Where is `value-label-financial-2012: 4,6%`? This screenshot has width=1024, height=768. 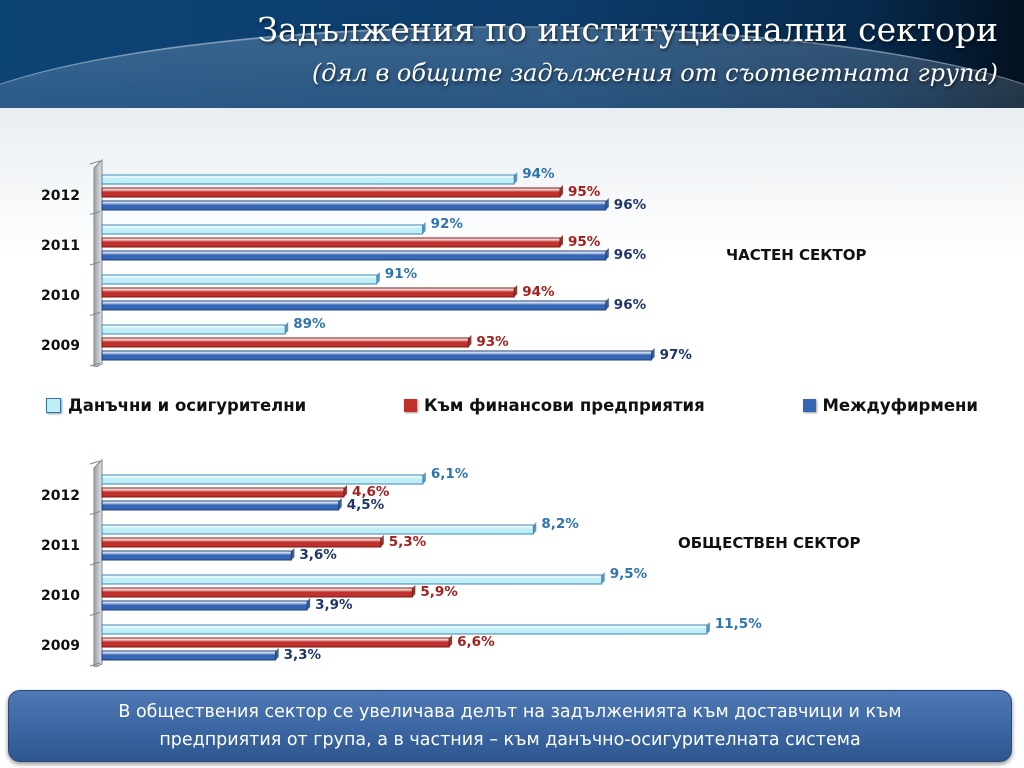 value-label-financial-2012: 4,6% is located at coordinates (371, 492).